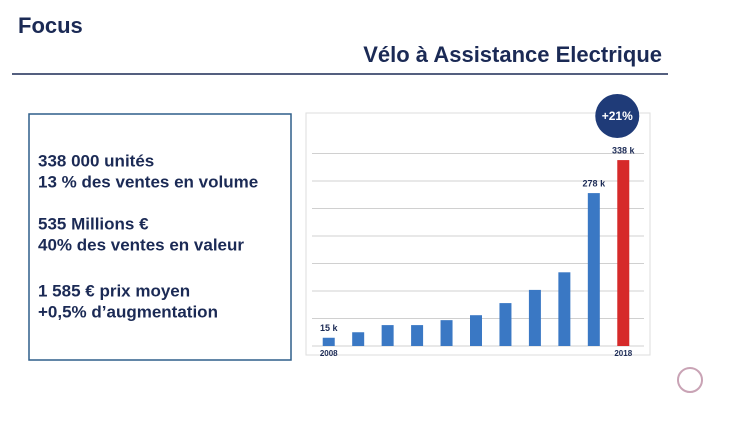 This screenshot has height=421, width=730. I want to click on stat-line: 40% des ventes en valeur, so click(141, 244).